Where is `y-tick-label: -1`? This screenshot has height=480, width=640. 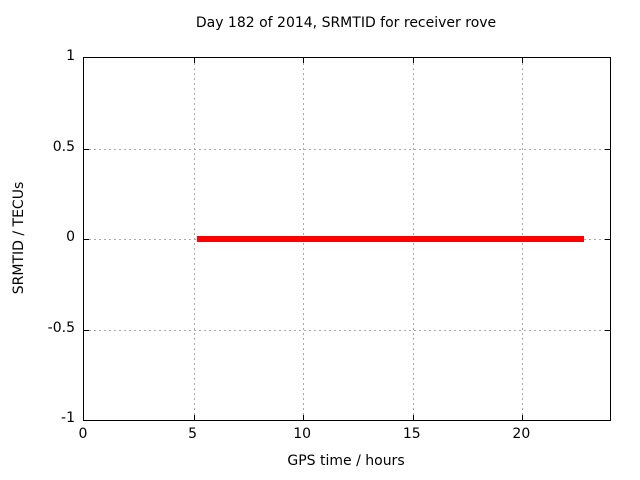
y-tick-label: -1 is located at coordinates (68, 418).